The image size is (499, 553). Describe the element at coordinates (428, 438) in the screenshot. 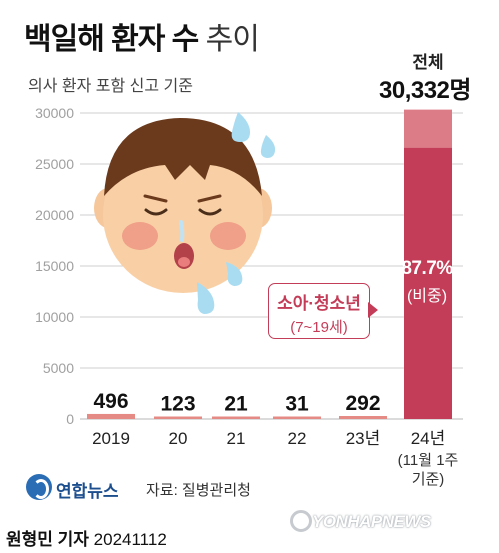

I see `x-tick-label: 24년` at that location.